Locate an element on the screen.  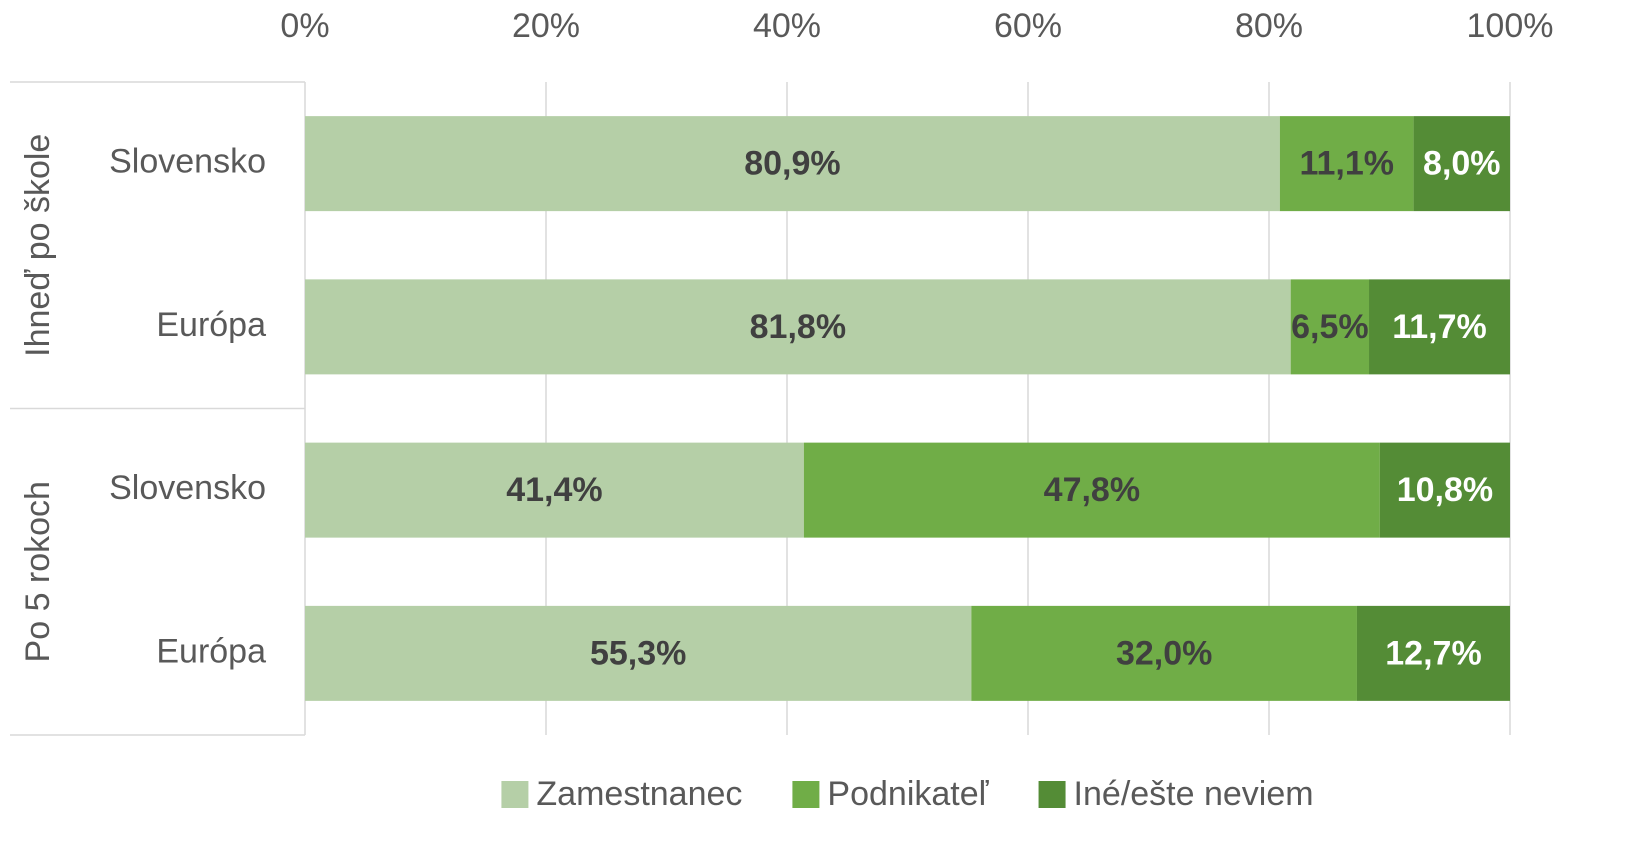
group-label: Ihneď po škole is located at coordinates (38, 245).